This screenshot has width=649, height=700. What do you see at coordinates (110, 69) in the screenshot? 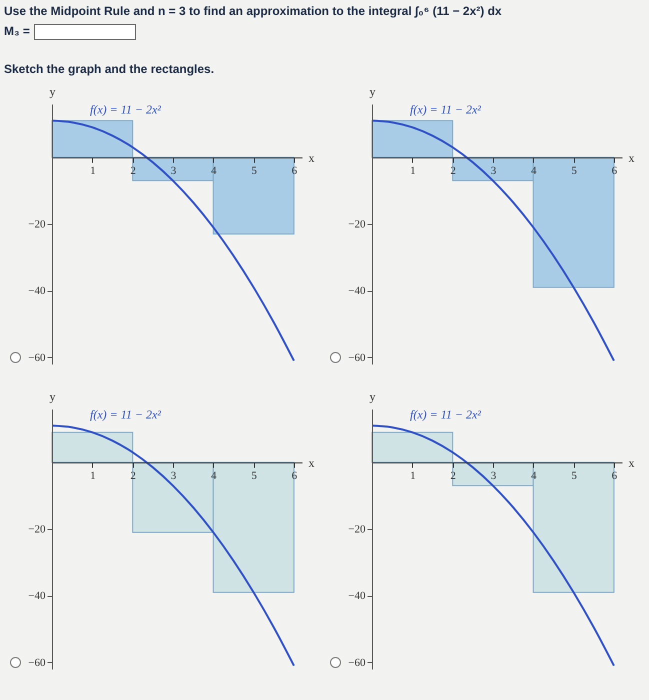
I see `text: Sketch the graph and the rectangles.` at bounding box center [110, 69].